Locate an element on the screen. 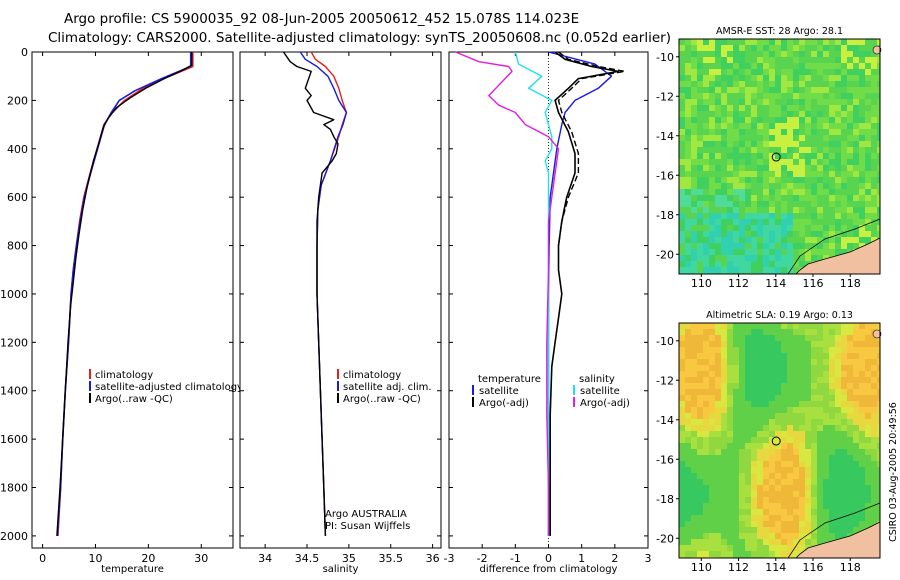  annotation: PI: Susan Wijffels is located at coordinates (367, 526).